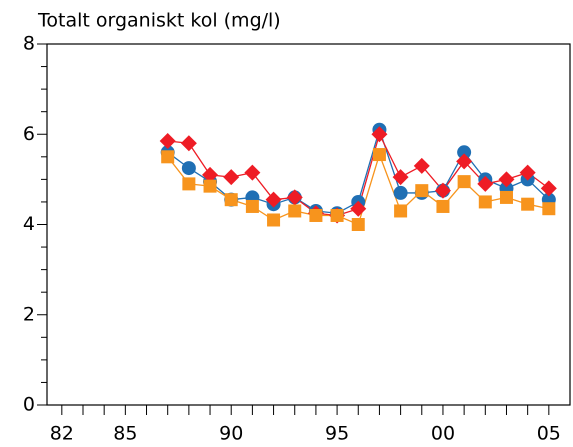  Describe the element at coordinates (443, 434) in the screenshot. I see `x-tick-label: 00` at that location.